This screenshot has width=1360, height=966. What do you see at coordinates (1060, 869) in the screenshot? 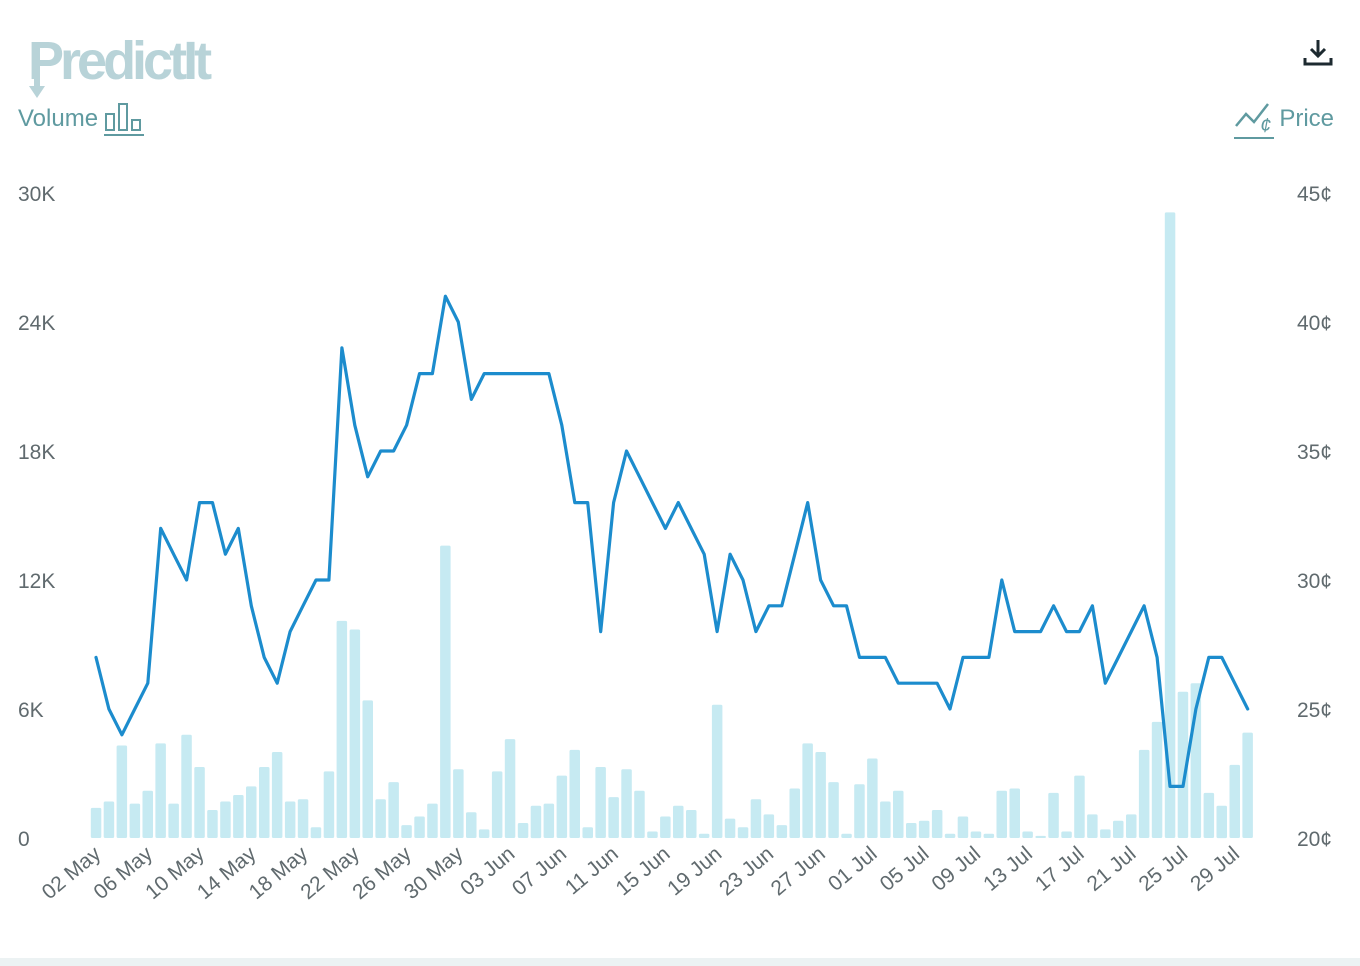
I see `x-axis-tick-label: 17 Jul` at bounding box center [1060, 869].